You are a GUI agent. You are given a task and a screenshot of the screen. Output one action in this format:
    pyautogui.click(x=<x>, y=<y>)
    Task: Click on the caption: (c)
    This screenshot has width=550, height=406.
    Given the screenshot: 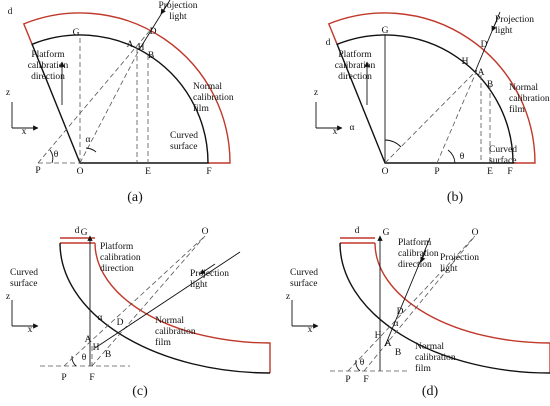 What is the action you would take?
    pyautogui.click(x=140, y=391)
    